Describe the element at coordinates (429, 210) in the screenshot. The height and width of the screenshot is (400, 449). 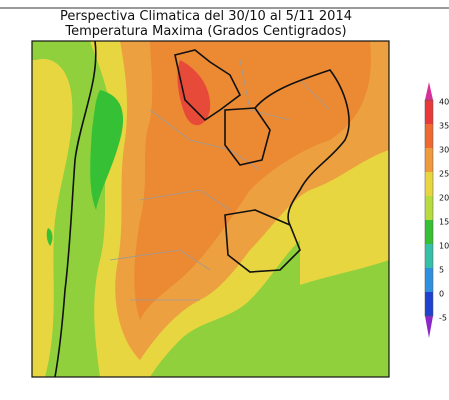
I see `colorbar` at that location.